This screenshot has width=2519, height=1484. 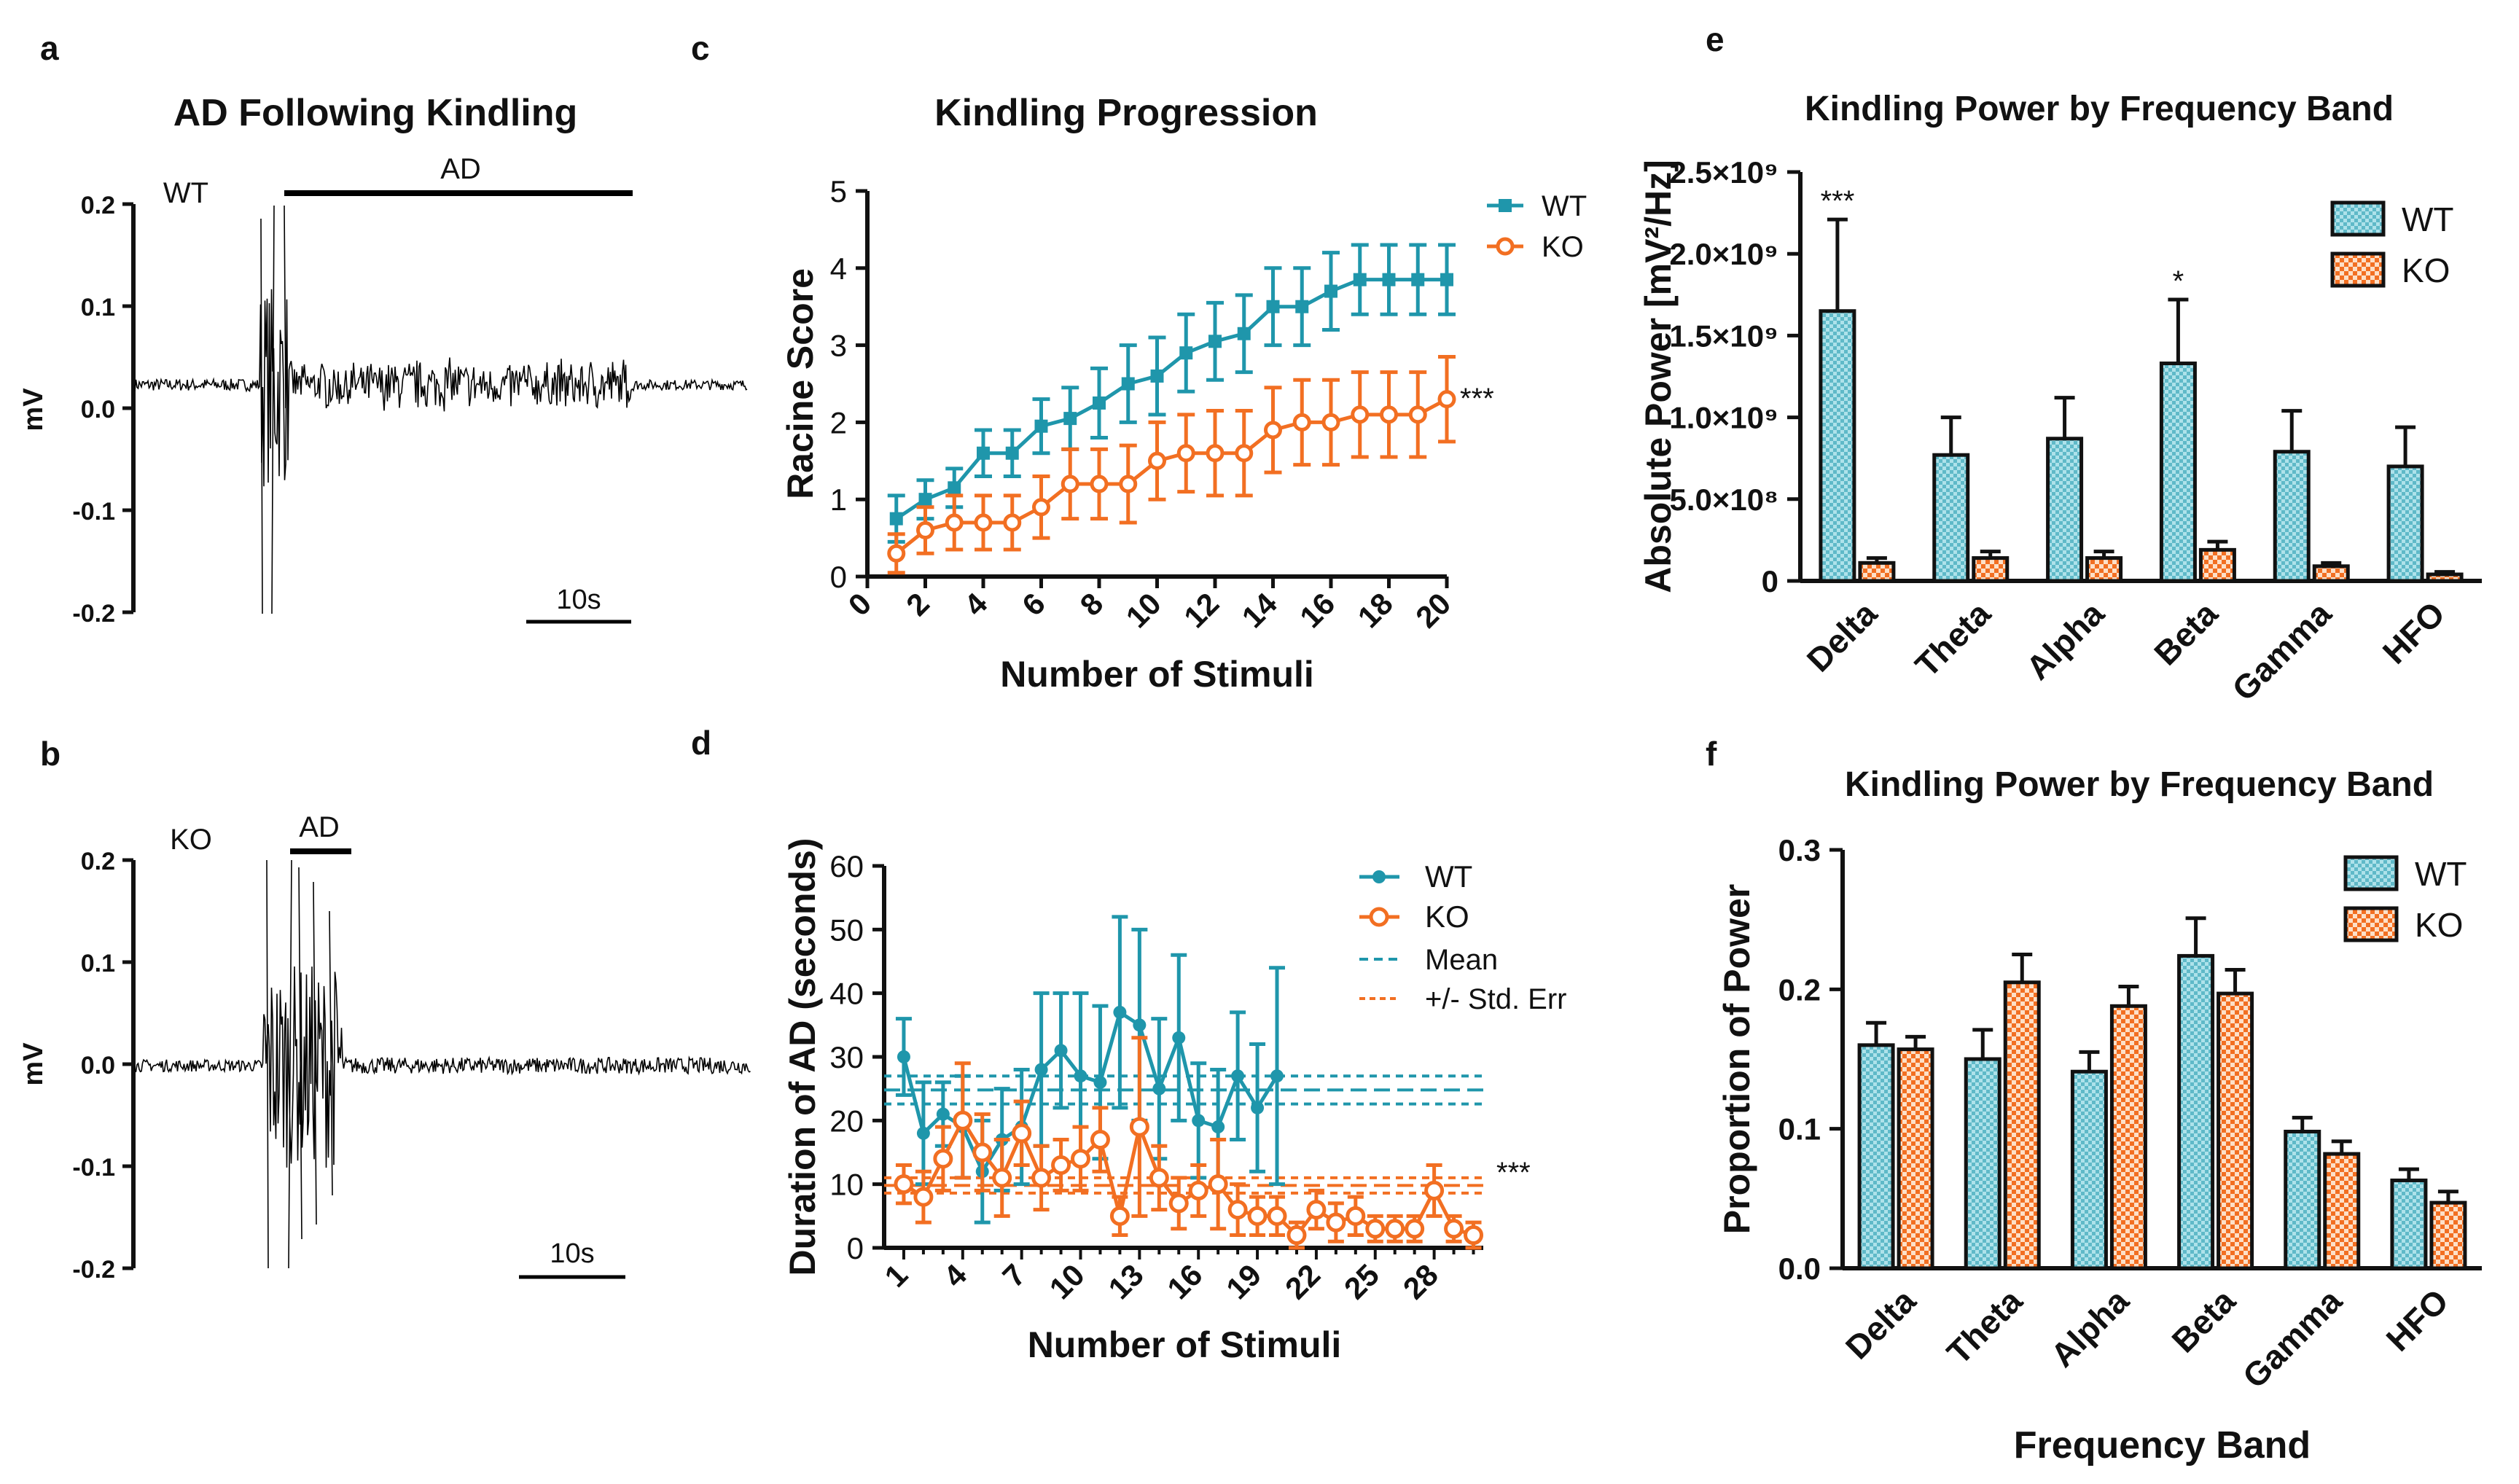 I want to click on x-tick-label: 28, so click(x=1421, y=1281).